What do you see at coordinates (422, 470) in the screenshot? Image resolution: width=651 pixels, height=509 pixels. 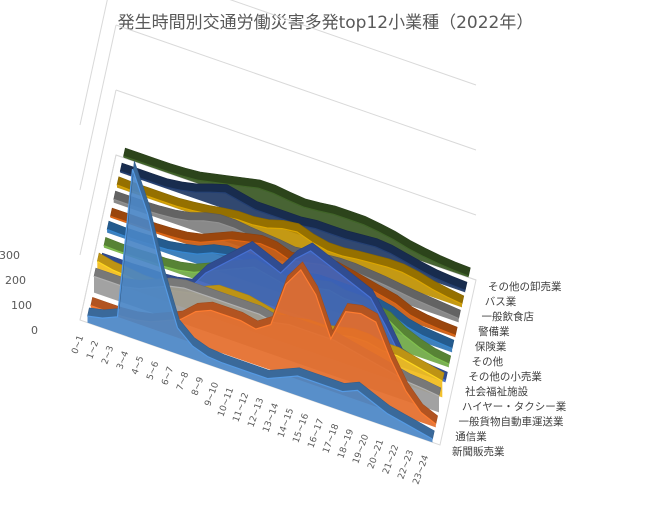 I see `x-tick-label: 23~24` at bounding box center [422, 470].